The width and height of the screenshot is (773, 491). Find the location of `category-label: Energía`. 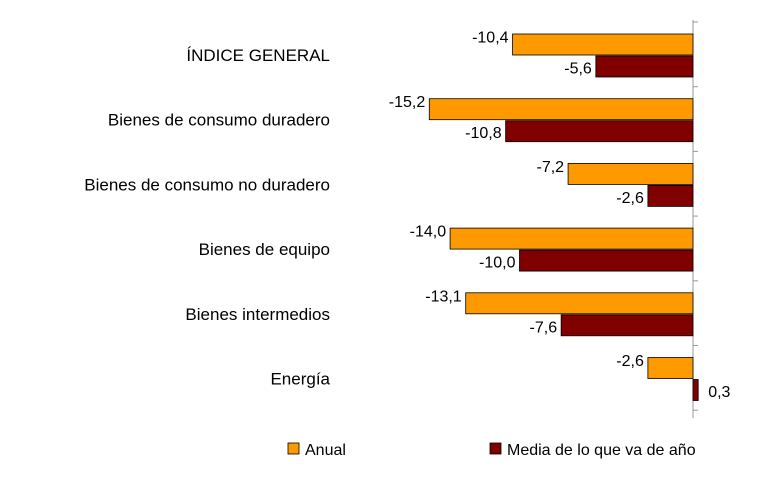

category-label: Energía is located at coordinates (300, 379).